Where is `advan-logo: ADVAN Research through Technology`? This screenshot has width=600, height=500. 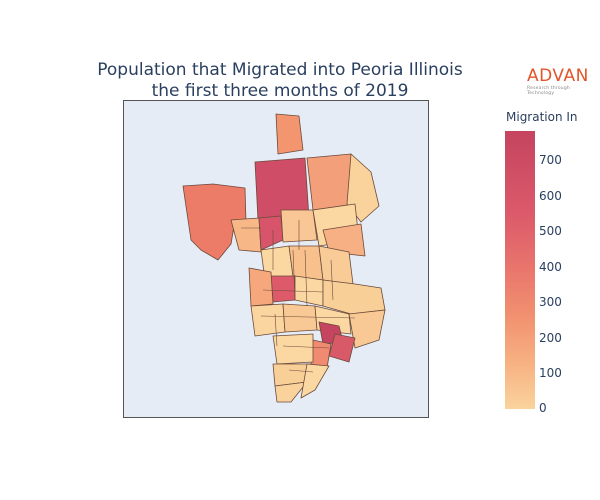
advan-logo: ADVAN Research through Technology is located at coordinates (562, 81).